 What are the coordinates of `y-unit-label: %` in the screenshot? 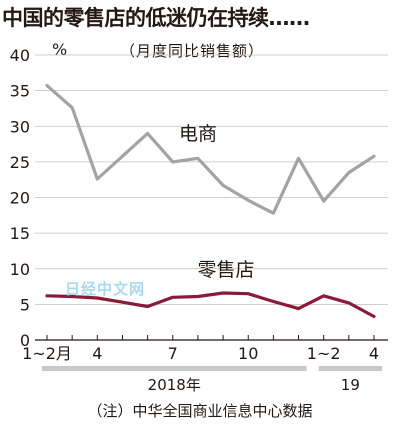 It's located at (60, 49).